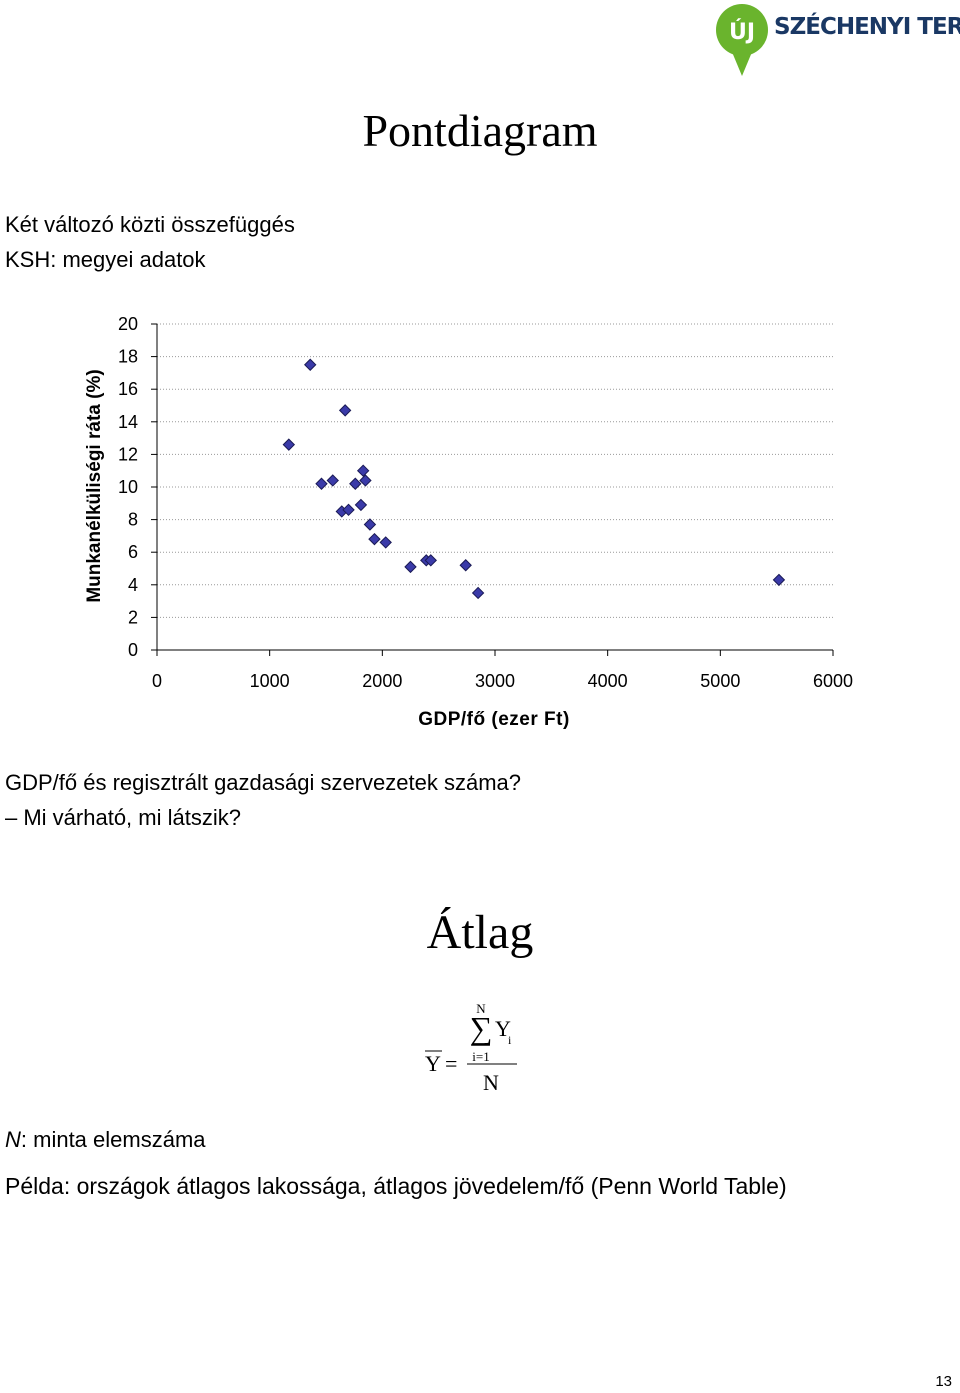  I want to click on x-tick-label: 0, so click(157, 681).